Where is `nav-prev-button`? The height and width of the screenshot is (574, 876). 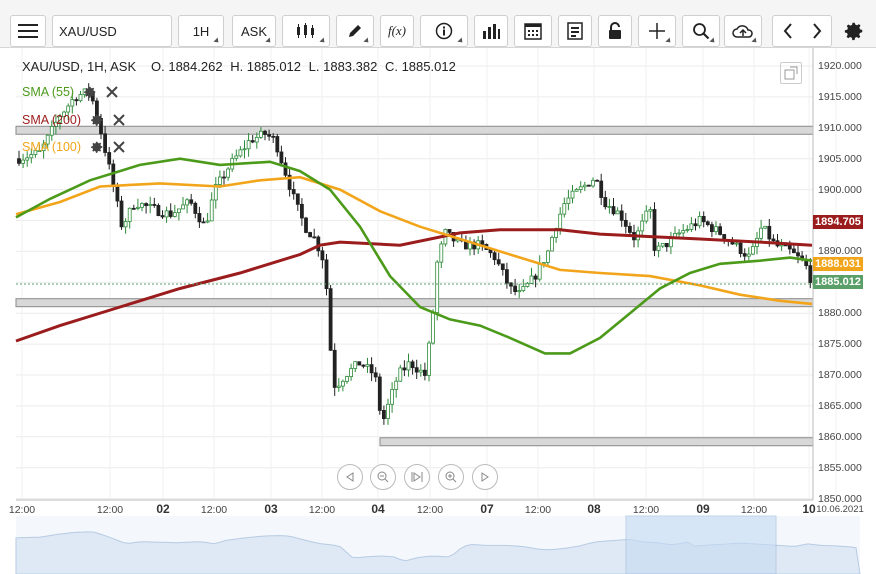 nav-prev-button is located at coordinates (350, 477).